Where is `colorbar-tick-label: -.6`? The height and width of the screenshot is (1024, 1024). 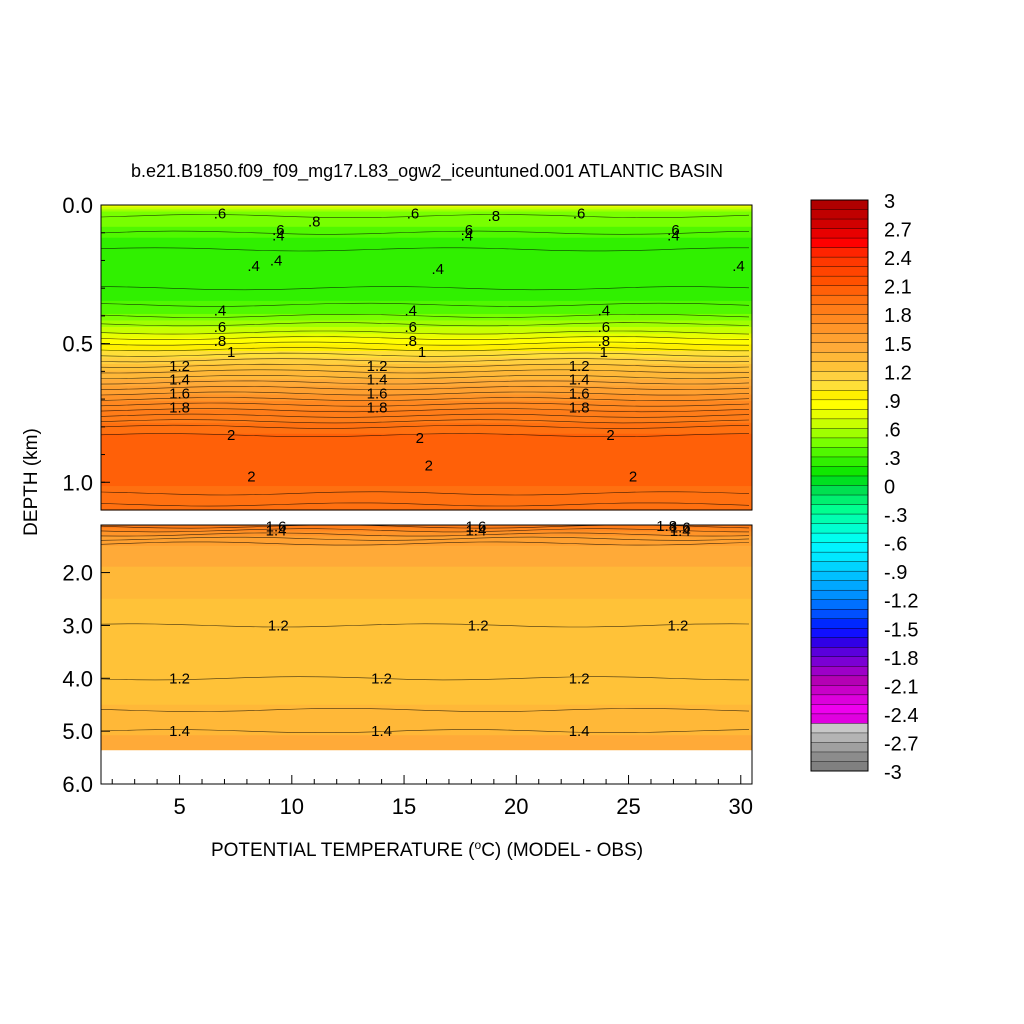 colorbar-tick-label: -.6 is located at coordinates (895, 545).